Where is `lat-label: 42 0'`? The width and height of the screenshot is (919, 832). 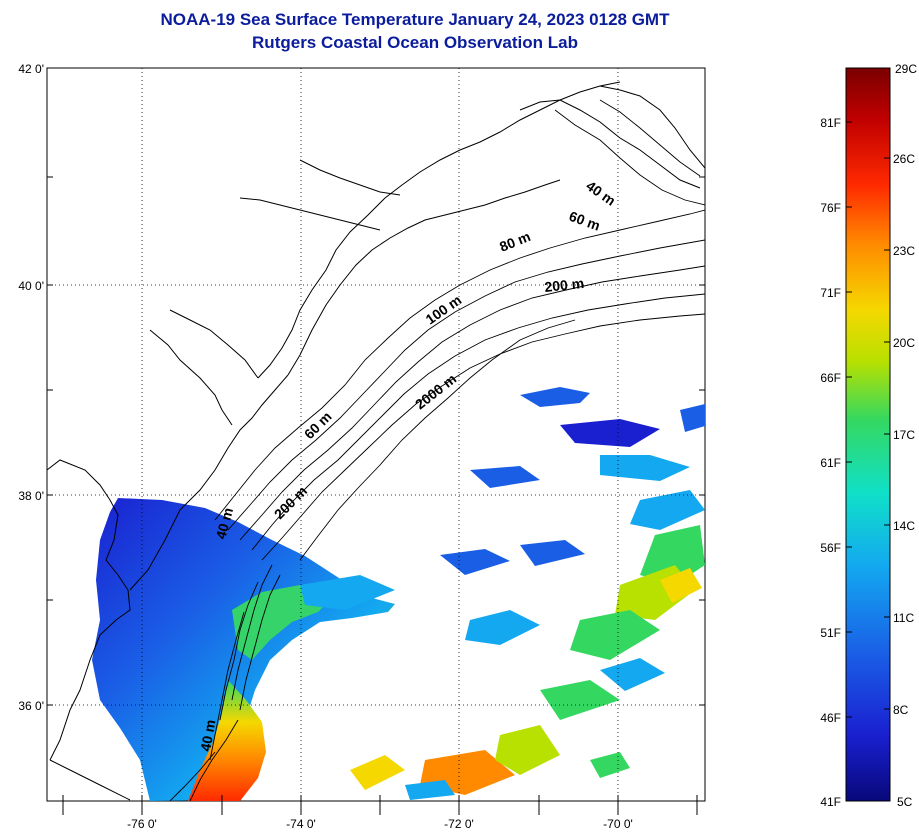 lat-label: 42 0' is located at coordinates (31, 69).